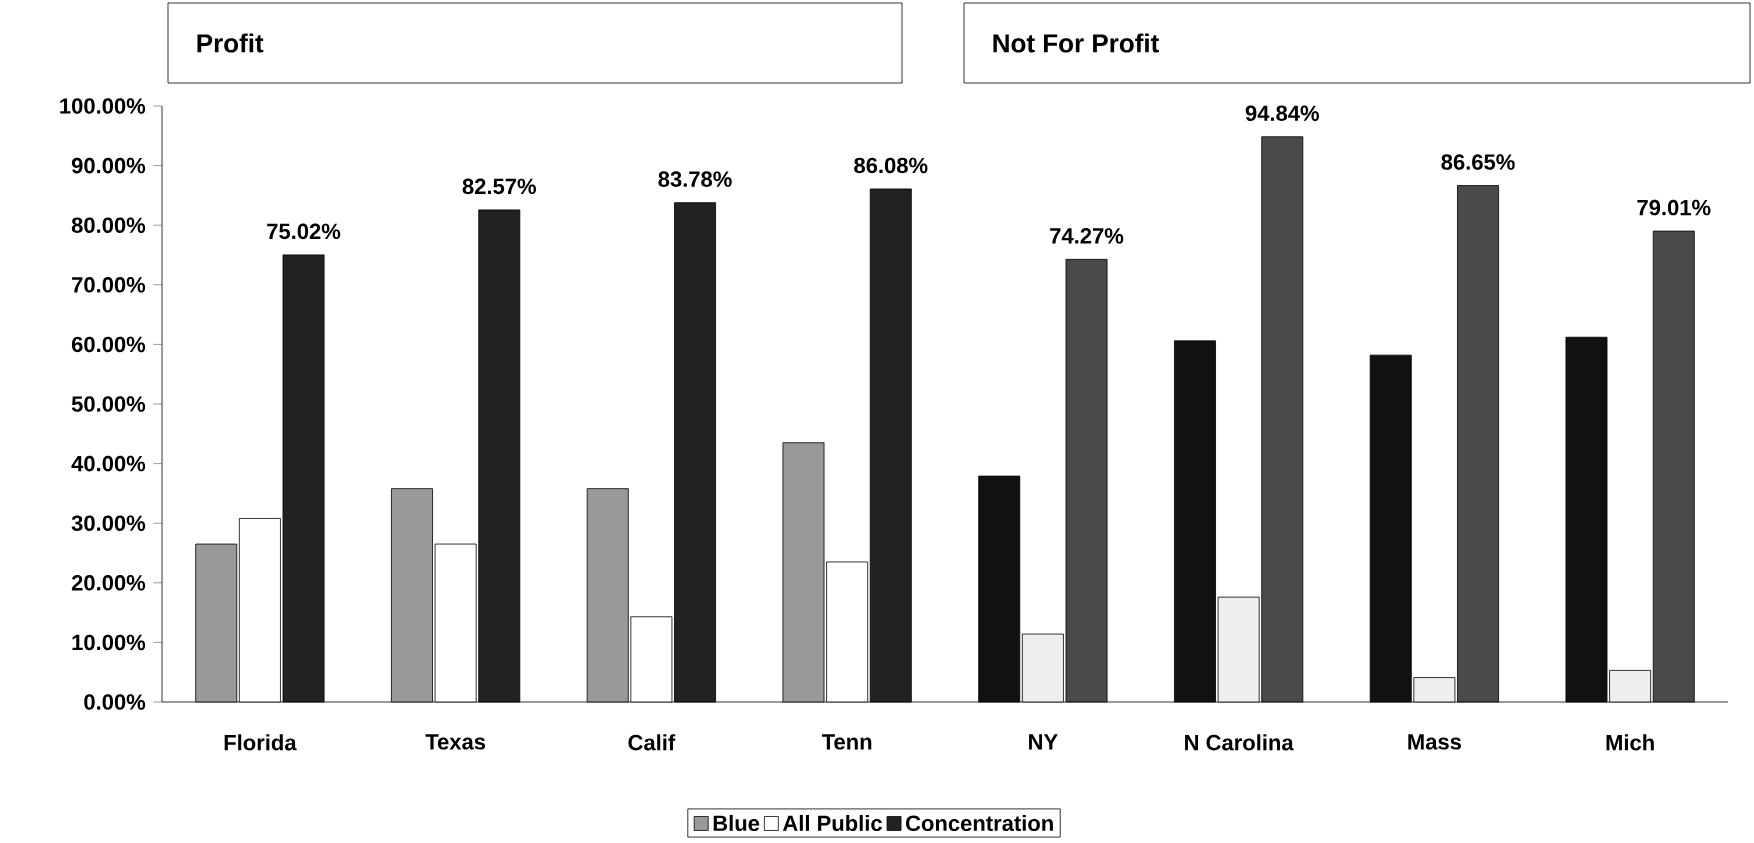 This screenshot has height=843, width=1754. Describe the element at coordinates (108, 463) in the screenshot. I see `y-tick-label: 40.00%` at that location.